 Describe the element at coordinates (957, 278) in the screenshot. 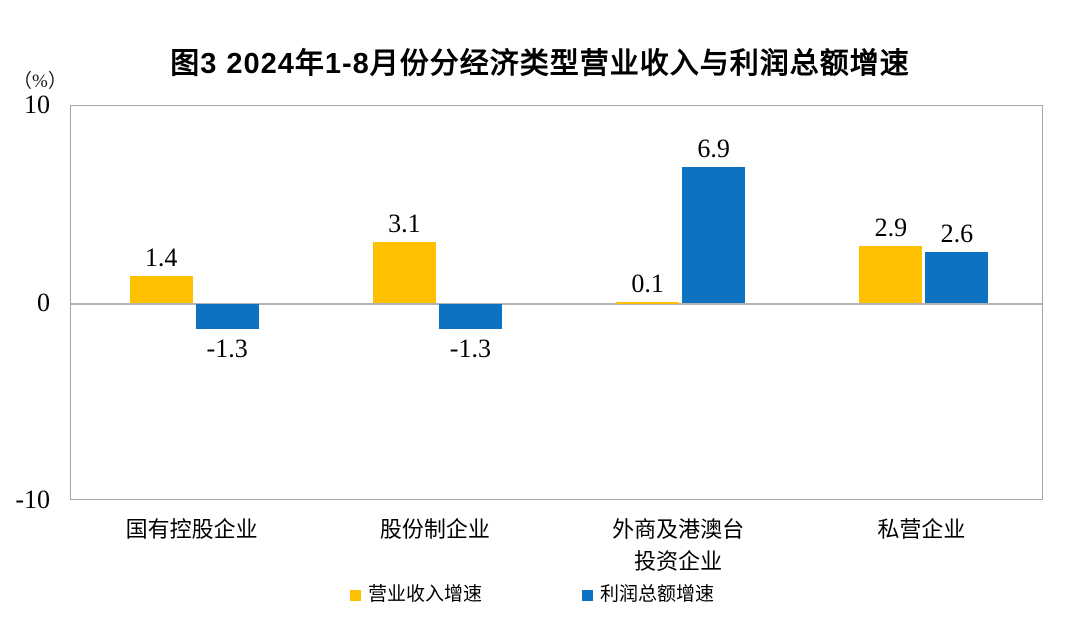

I see `bar-利润总额增速-私营企业` at that location.